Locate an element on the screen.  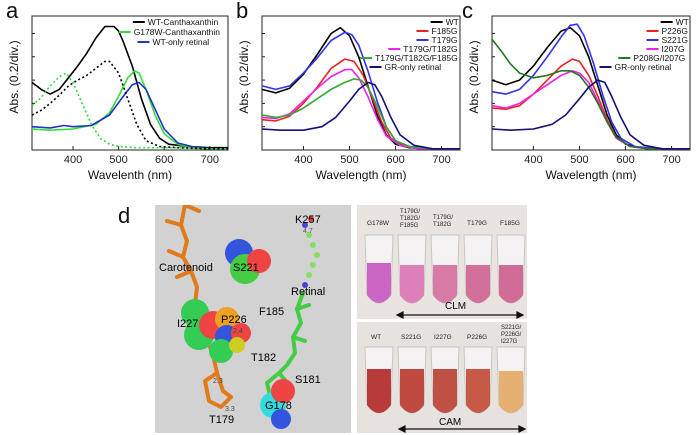
label-t182: T182 is located at coordinates (263, 358).